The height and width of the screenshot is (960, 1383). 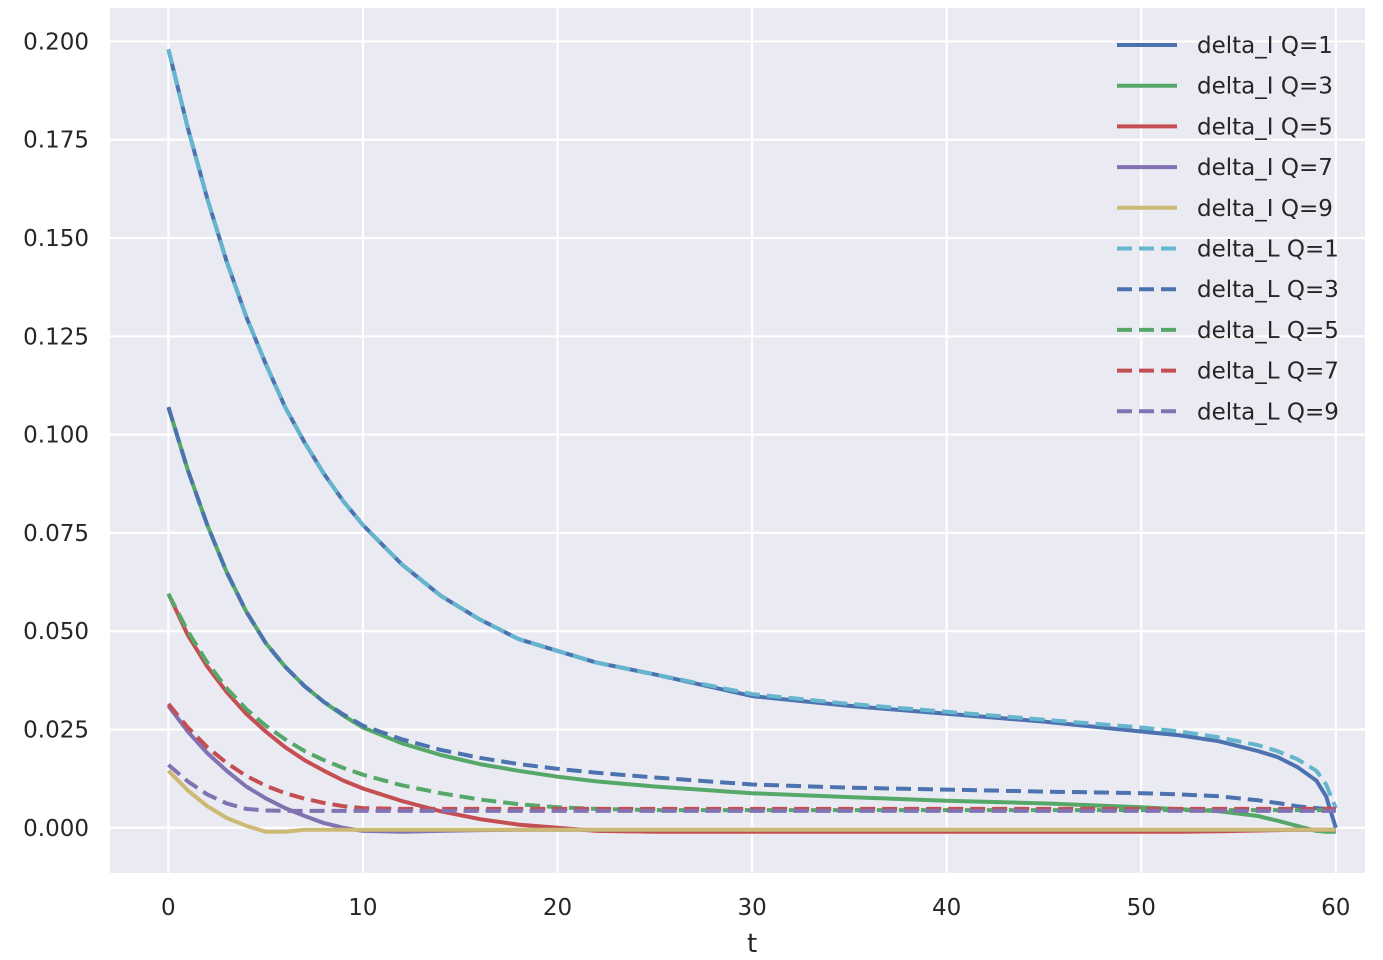 What do you see at coordinates (56, 42) in the screenshot?
I see `y-tick-label: 0.200` at bounding box center [56, 42].